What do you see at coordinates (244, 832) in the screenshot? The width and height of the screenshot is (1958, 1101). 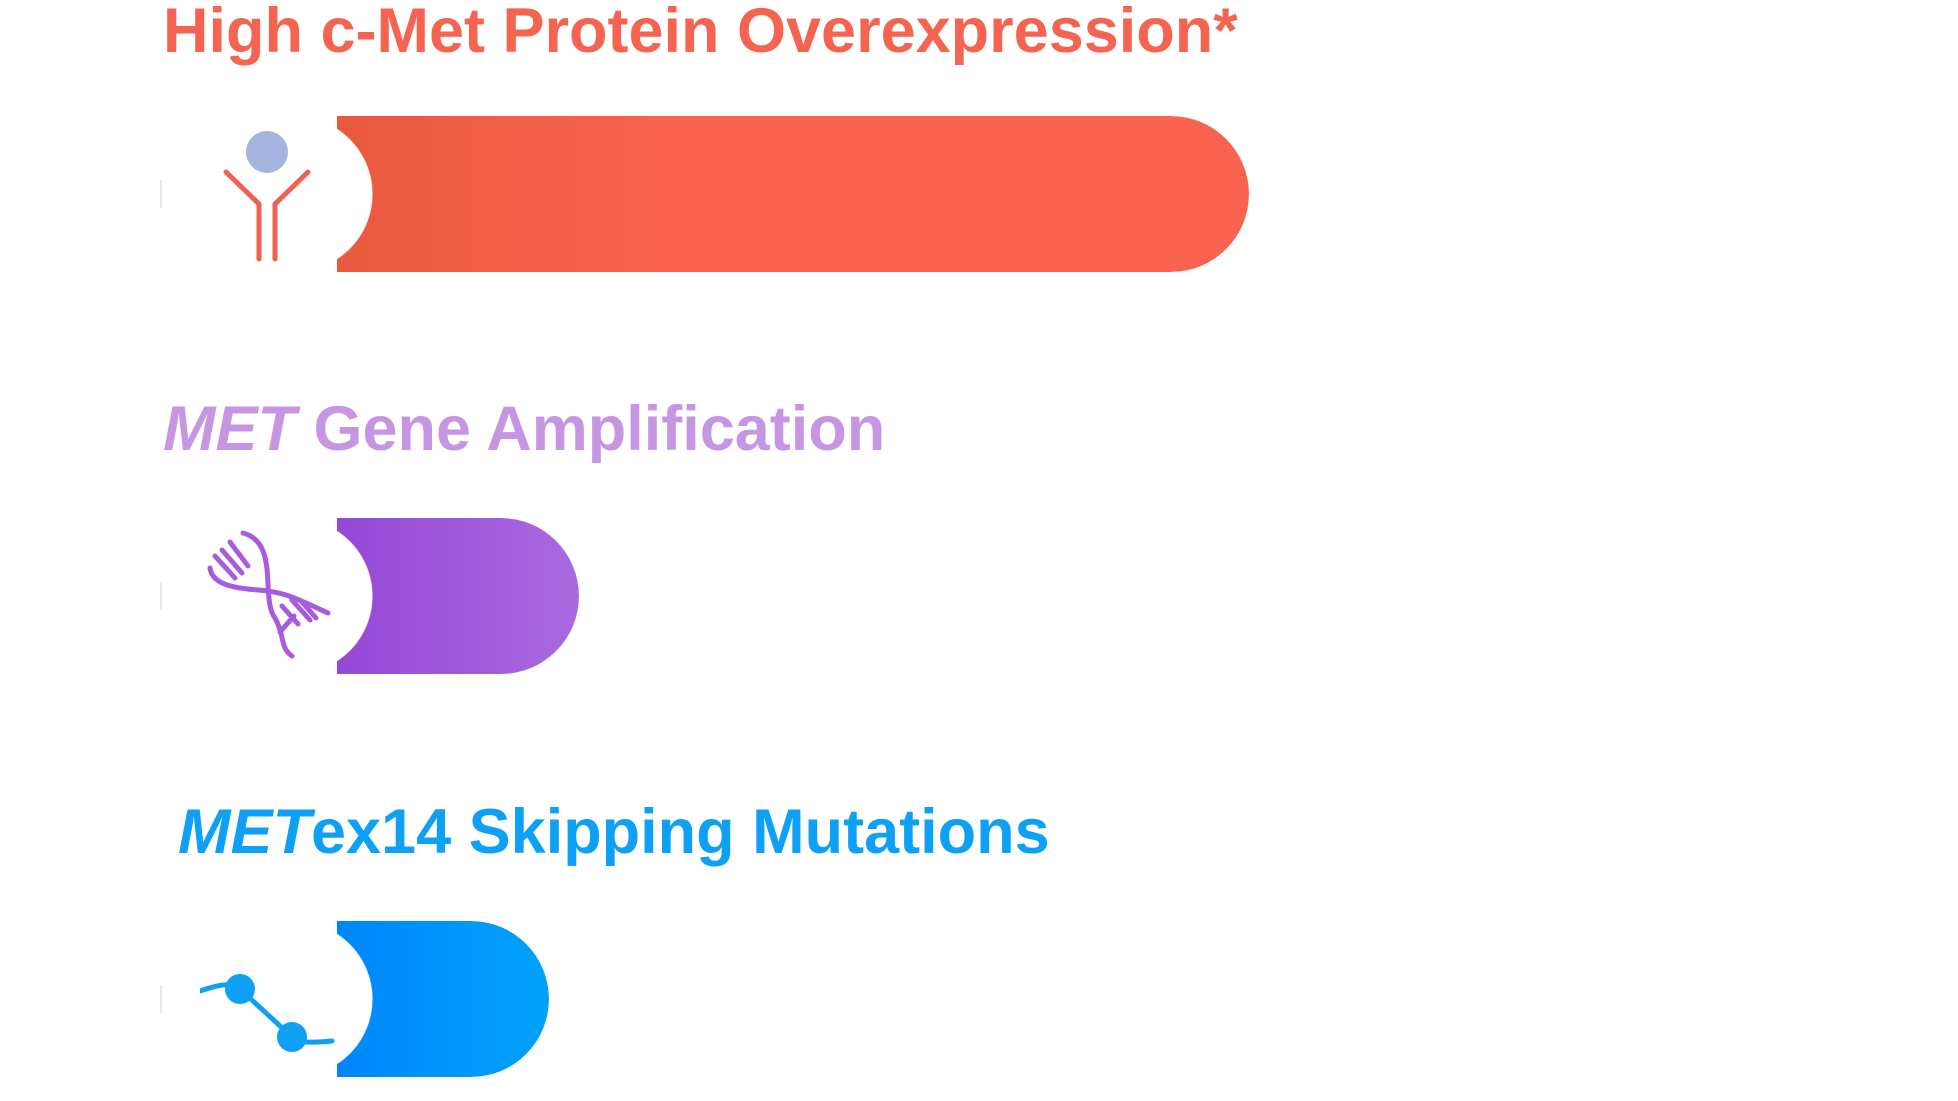 I see `title-exon14-skipping-prefix: MET` at bounding box center [244, 832].